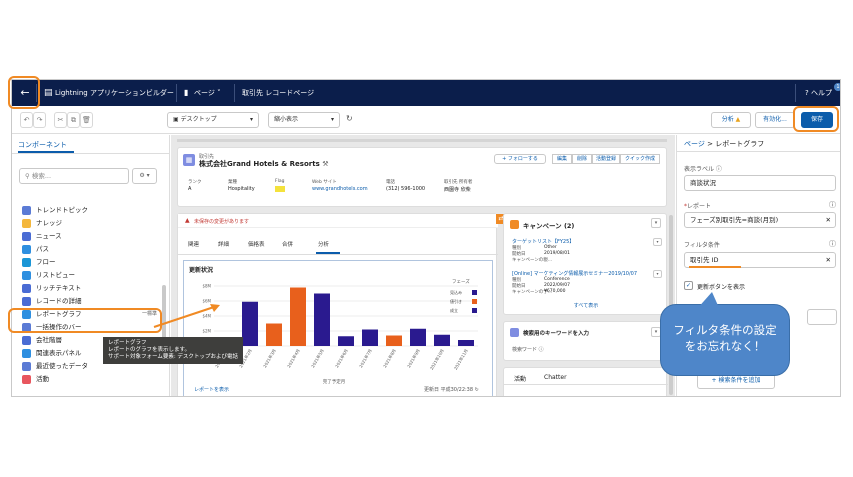  What do you see at coordinates (585, 341) in the screenshot?
I see `search-keyword-card: 検索用のキーワードを入力 ▾ 検索ワード ⓘ` at bounding box center [585, 341].